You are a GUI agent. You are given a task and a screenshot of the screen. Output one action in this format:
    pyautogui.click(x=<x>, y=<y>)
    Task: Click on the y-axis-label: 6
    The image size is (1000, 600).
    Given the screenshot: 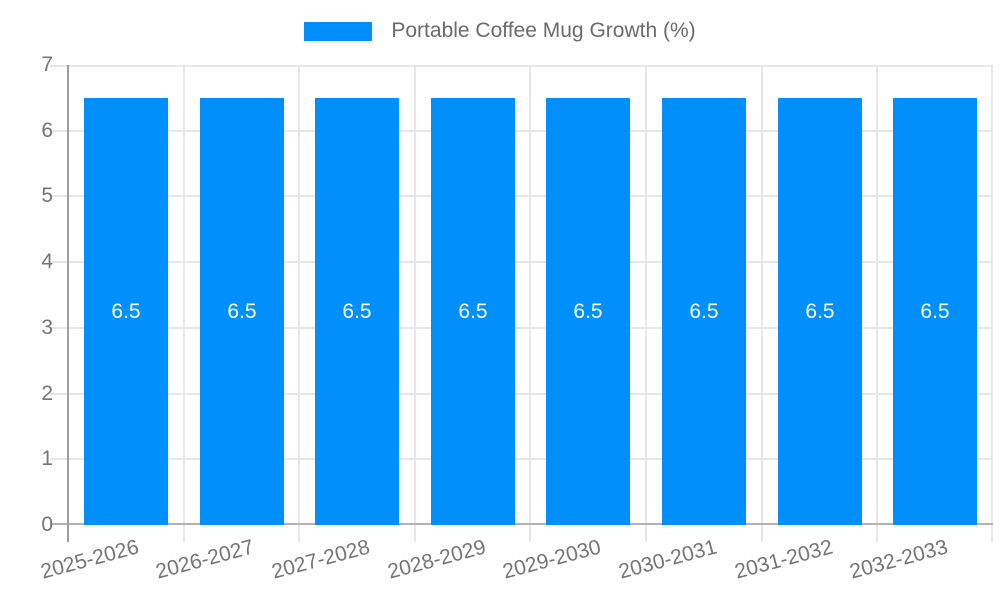 What is the action you would take?
    pyautogui.click(x=47, y=130)
    